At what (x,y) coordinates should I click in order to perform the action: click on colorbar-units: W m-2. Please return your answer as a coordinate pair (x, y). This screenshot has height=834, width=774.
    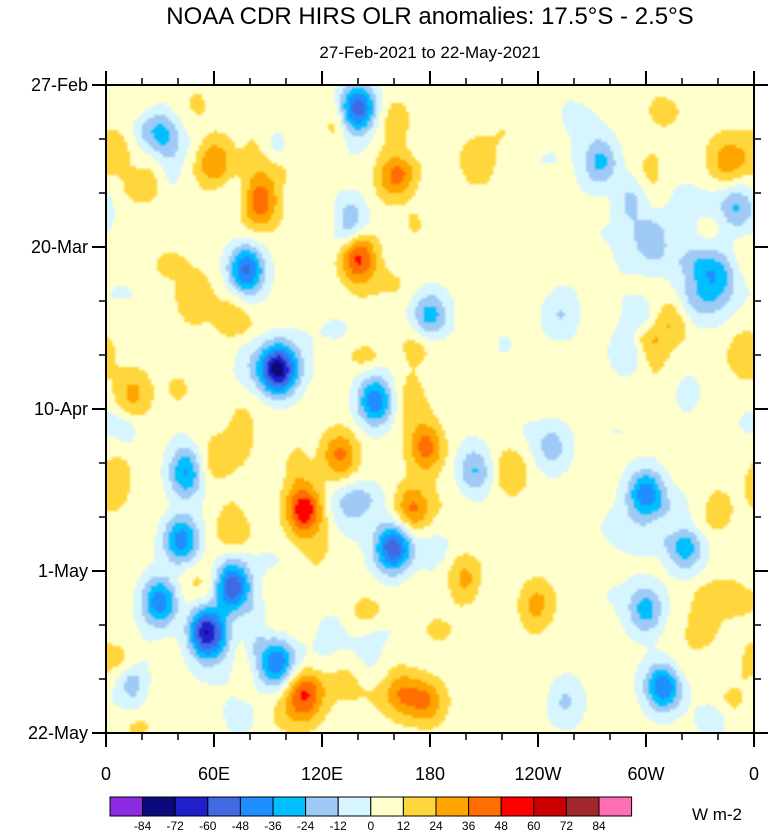
    Looking at the image, I should click on (717, 814).